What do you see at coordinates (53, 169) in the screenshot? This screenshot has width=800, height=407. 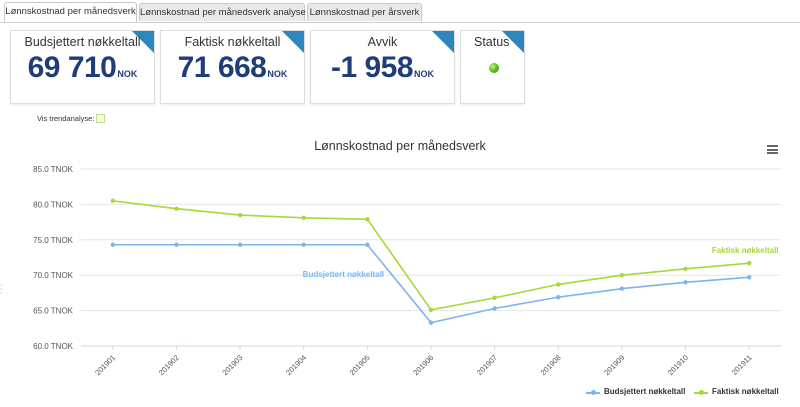 I see `y-tick-label: 85.0 TNOK` at bounding box center [53, 169].